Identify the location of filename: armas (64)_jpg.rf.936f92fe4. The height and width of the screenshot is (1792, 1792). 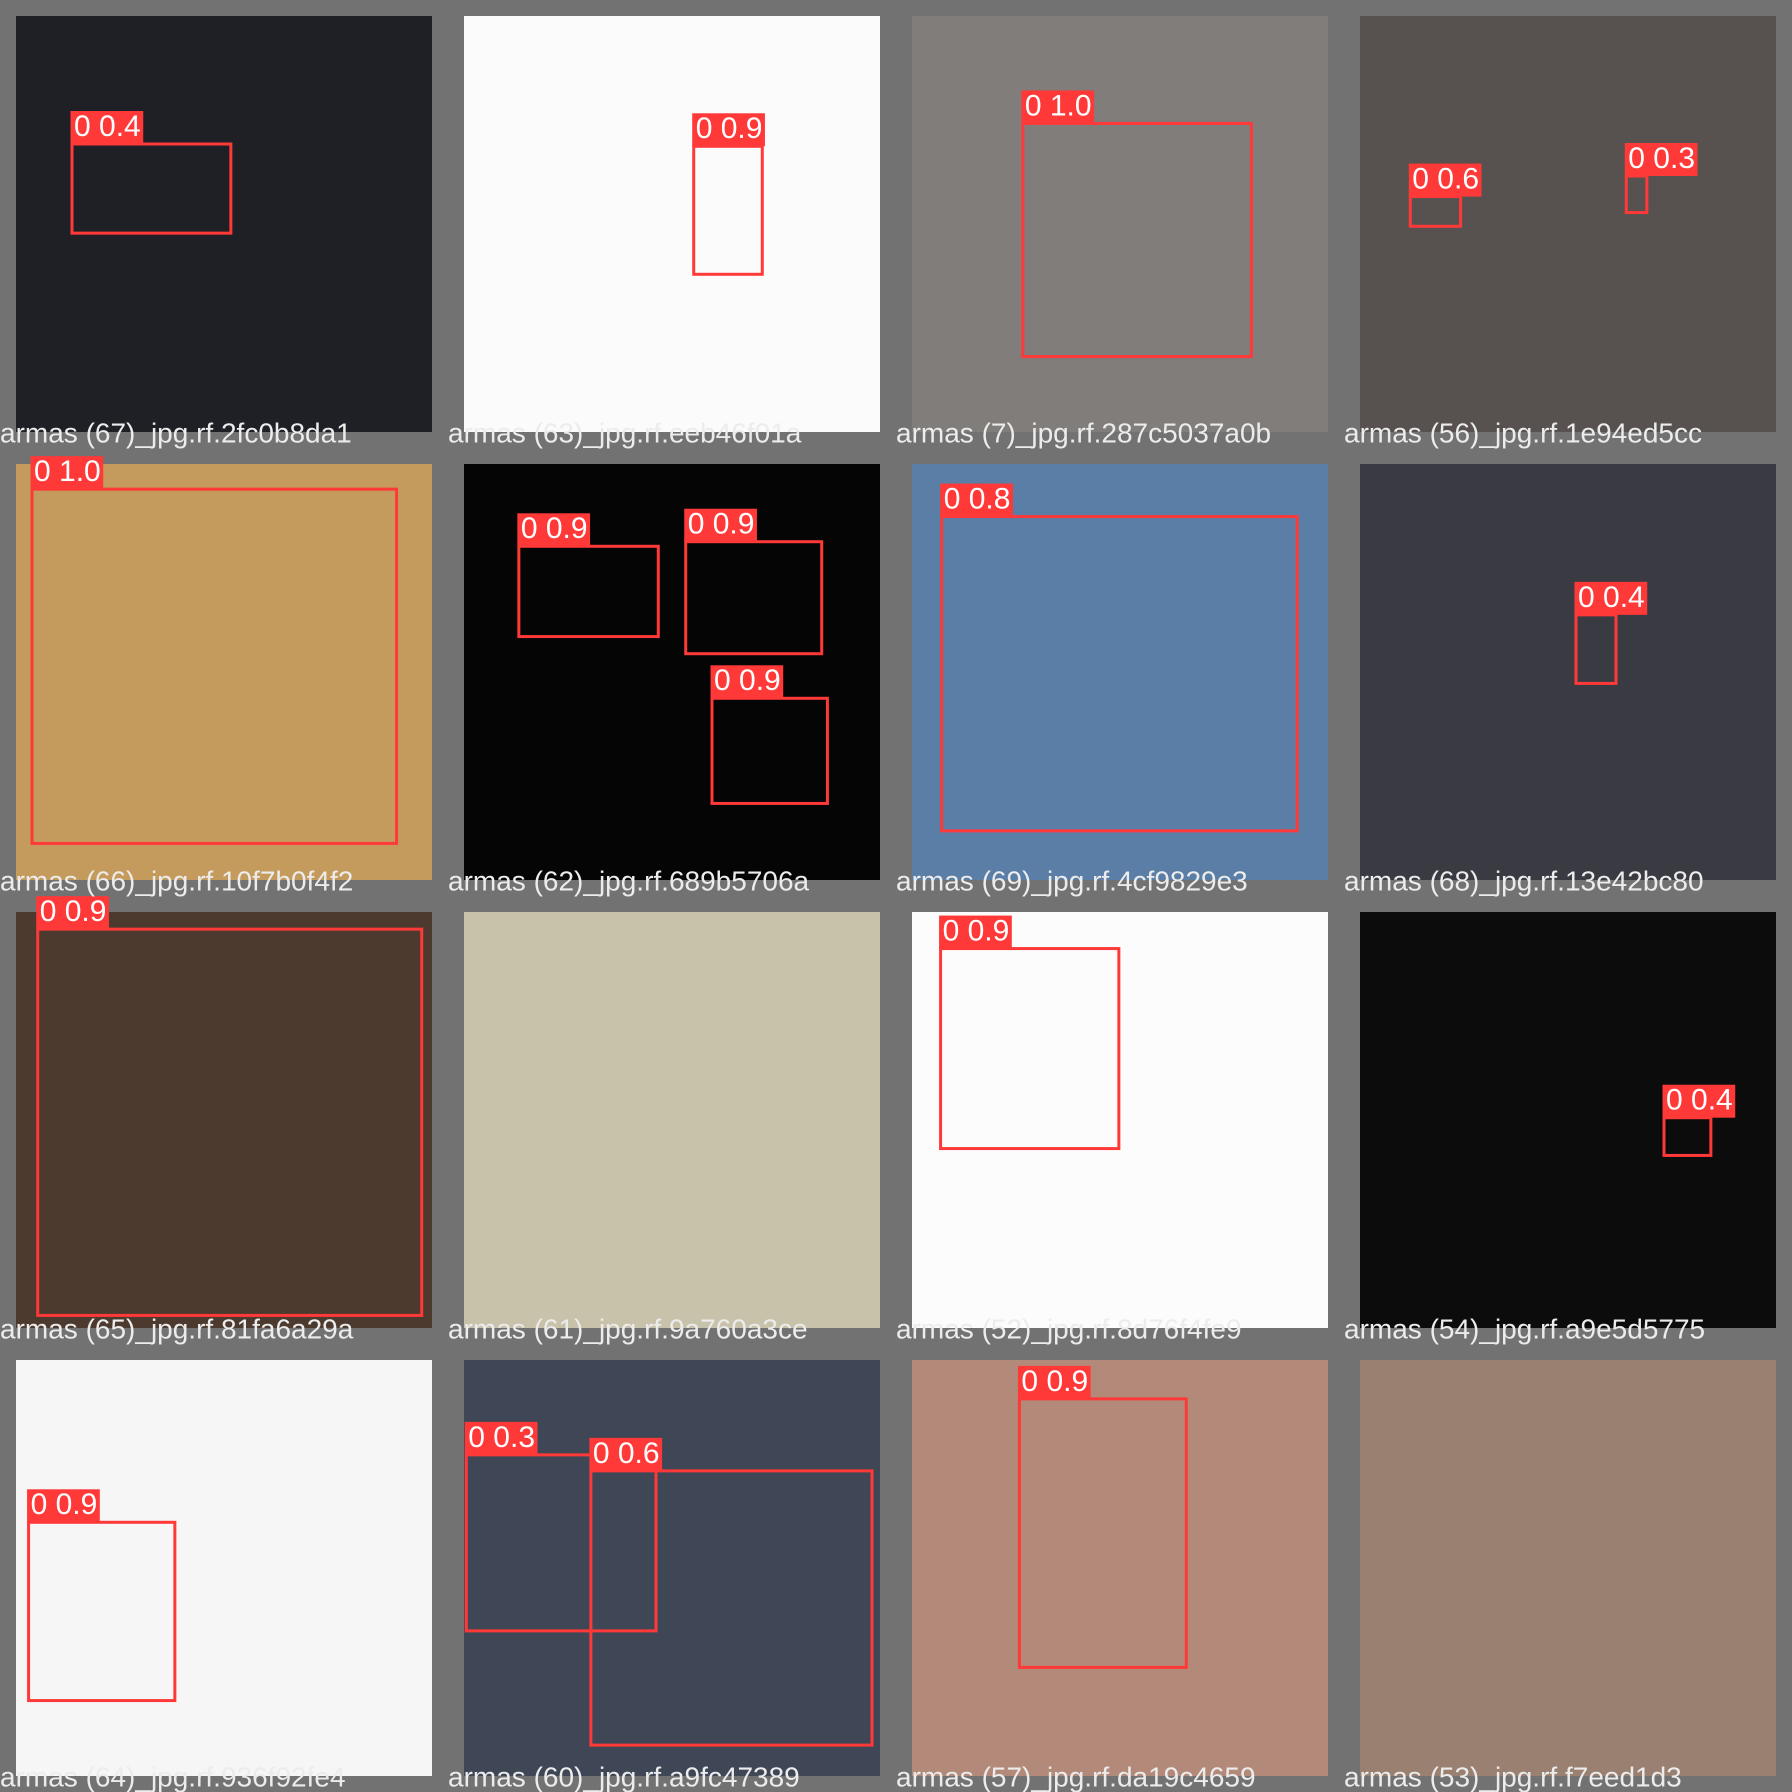
(173, 1776).